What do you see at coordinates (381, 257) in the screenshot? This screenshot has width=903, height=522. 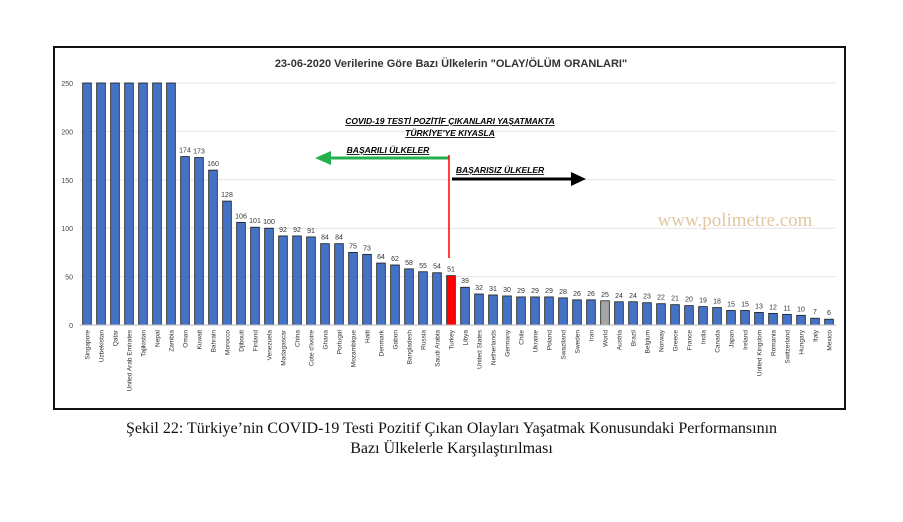 I see `data-label: 64` at bounding box center [381, 257].